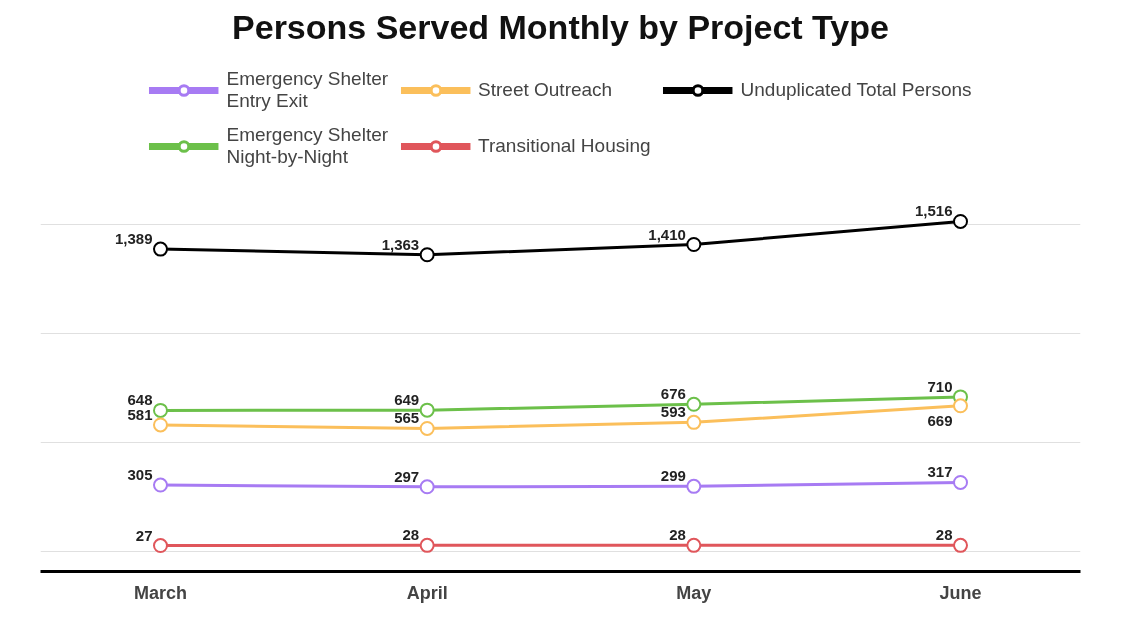 This screenshot has height=634, width=1144. What do you see at coordinates (144, 535) in the screenshot?
I see `data-label: 27` at bounding box center [144, 535].